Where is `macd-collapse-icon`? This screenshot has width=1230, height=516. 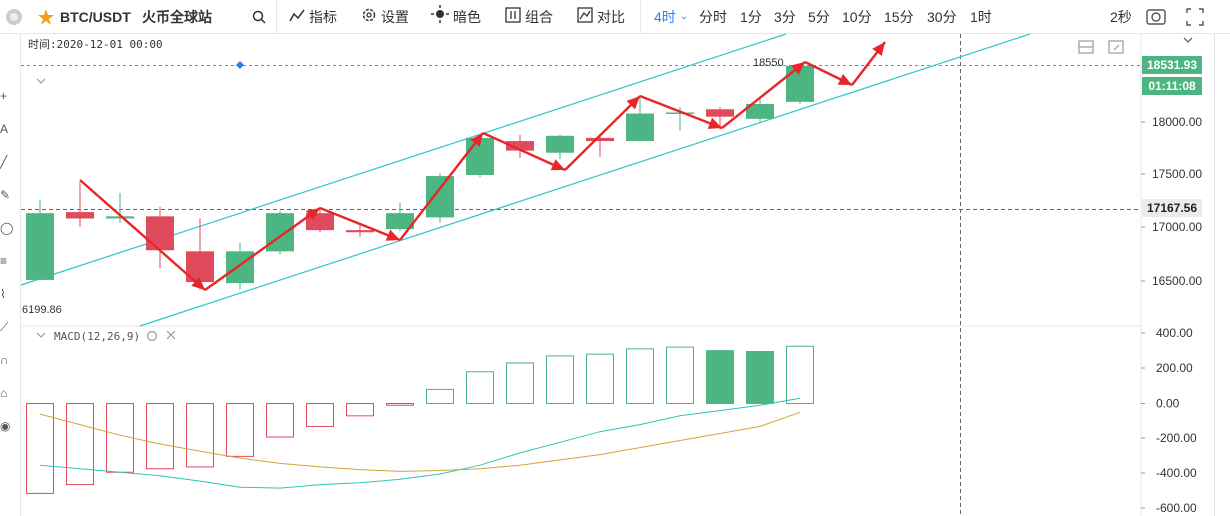
macd-collapse-icon is located at coordinates (41, 335).